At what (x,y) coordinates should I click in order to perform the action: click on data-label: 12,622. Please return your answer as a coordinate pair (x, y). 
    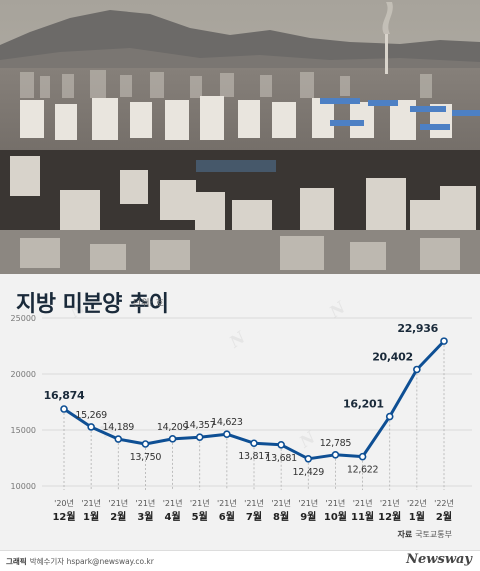
    Looking at the image, I should click on (363, 470).